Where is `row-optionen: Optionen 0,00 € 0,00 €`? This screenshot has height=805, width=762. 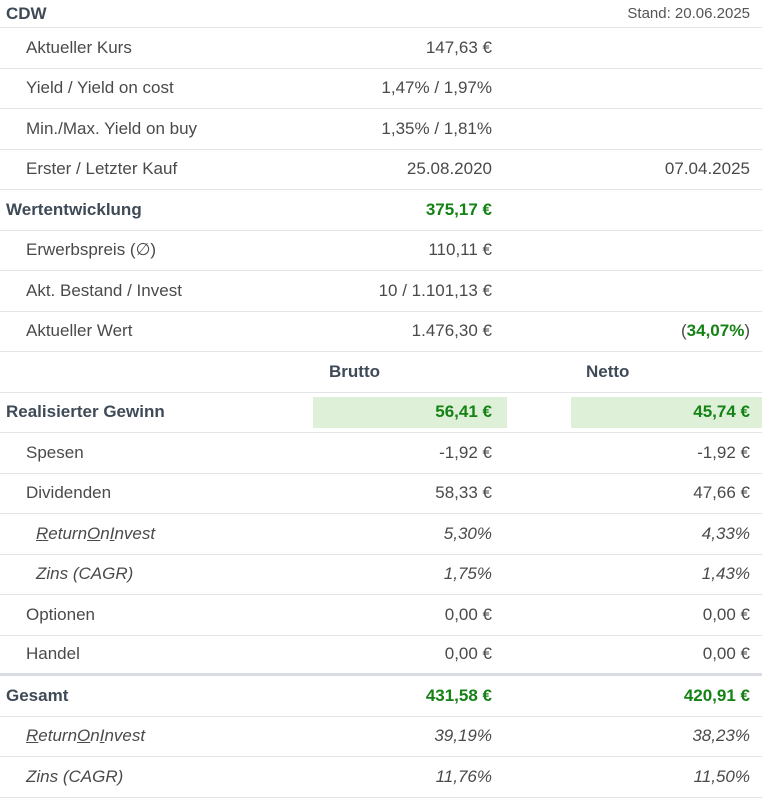
row-optionen: Optionen 0,00 € 0,00 € is located at coordinates (381, 615).